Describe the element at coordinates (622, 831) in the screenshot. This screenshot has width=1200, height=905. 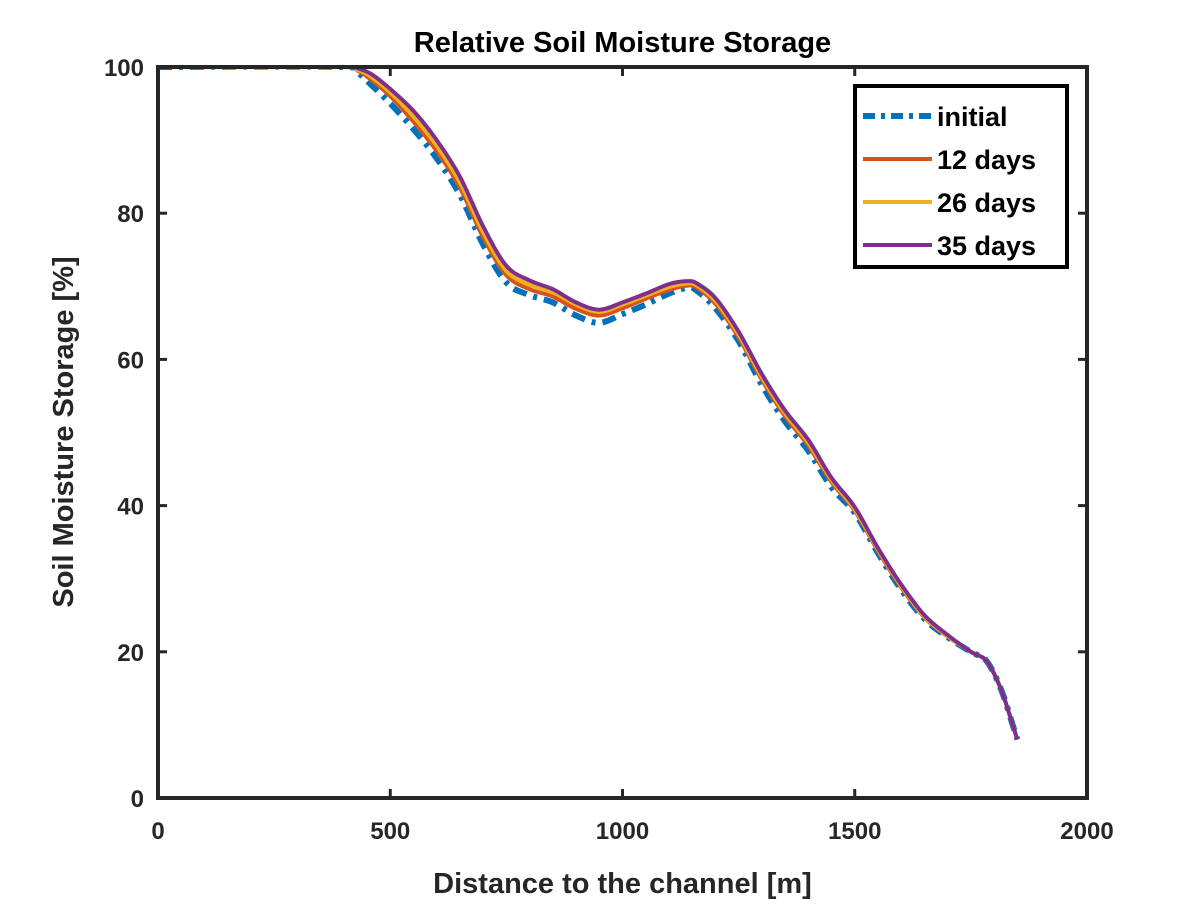
I see `x-tick-label-2: 1000` at that location.